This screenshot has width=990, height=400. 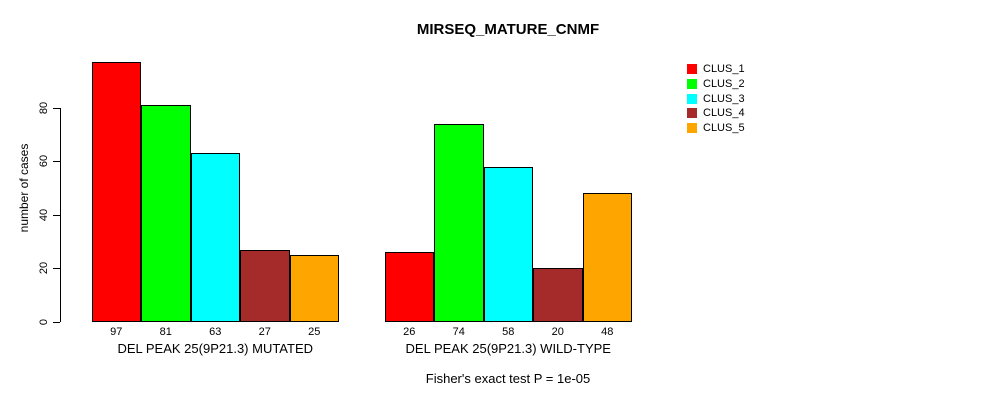 What do you see at coordinates (508, 378) in the screenshot?
I see `fisher-test-annotation: Fisher's exact test P = 1e-05` at bounding box center [508, 378].